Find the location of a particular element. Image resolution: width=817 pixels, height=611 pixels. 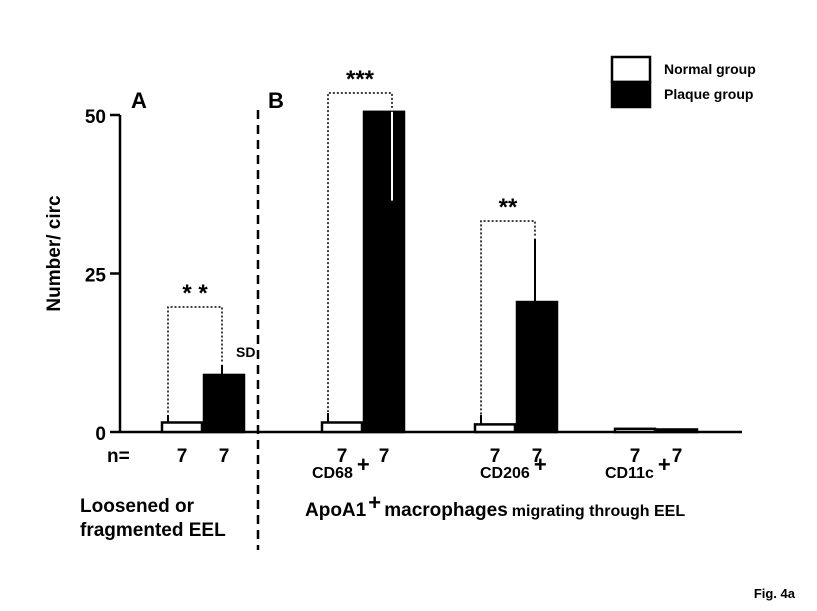

legend-label-plaque: Plaque group is located at coordinates (708, 94).